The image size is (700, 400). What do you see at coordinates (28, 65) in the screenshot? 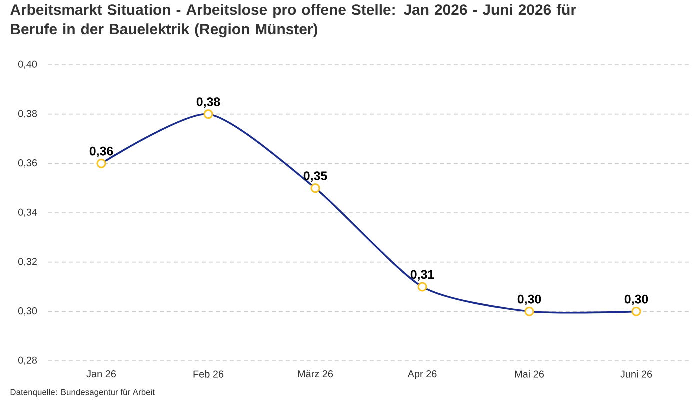
I see `y-tick-label: 0,40` at bounding box center [28, 65].